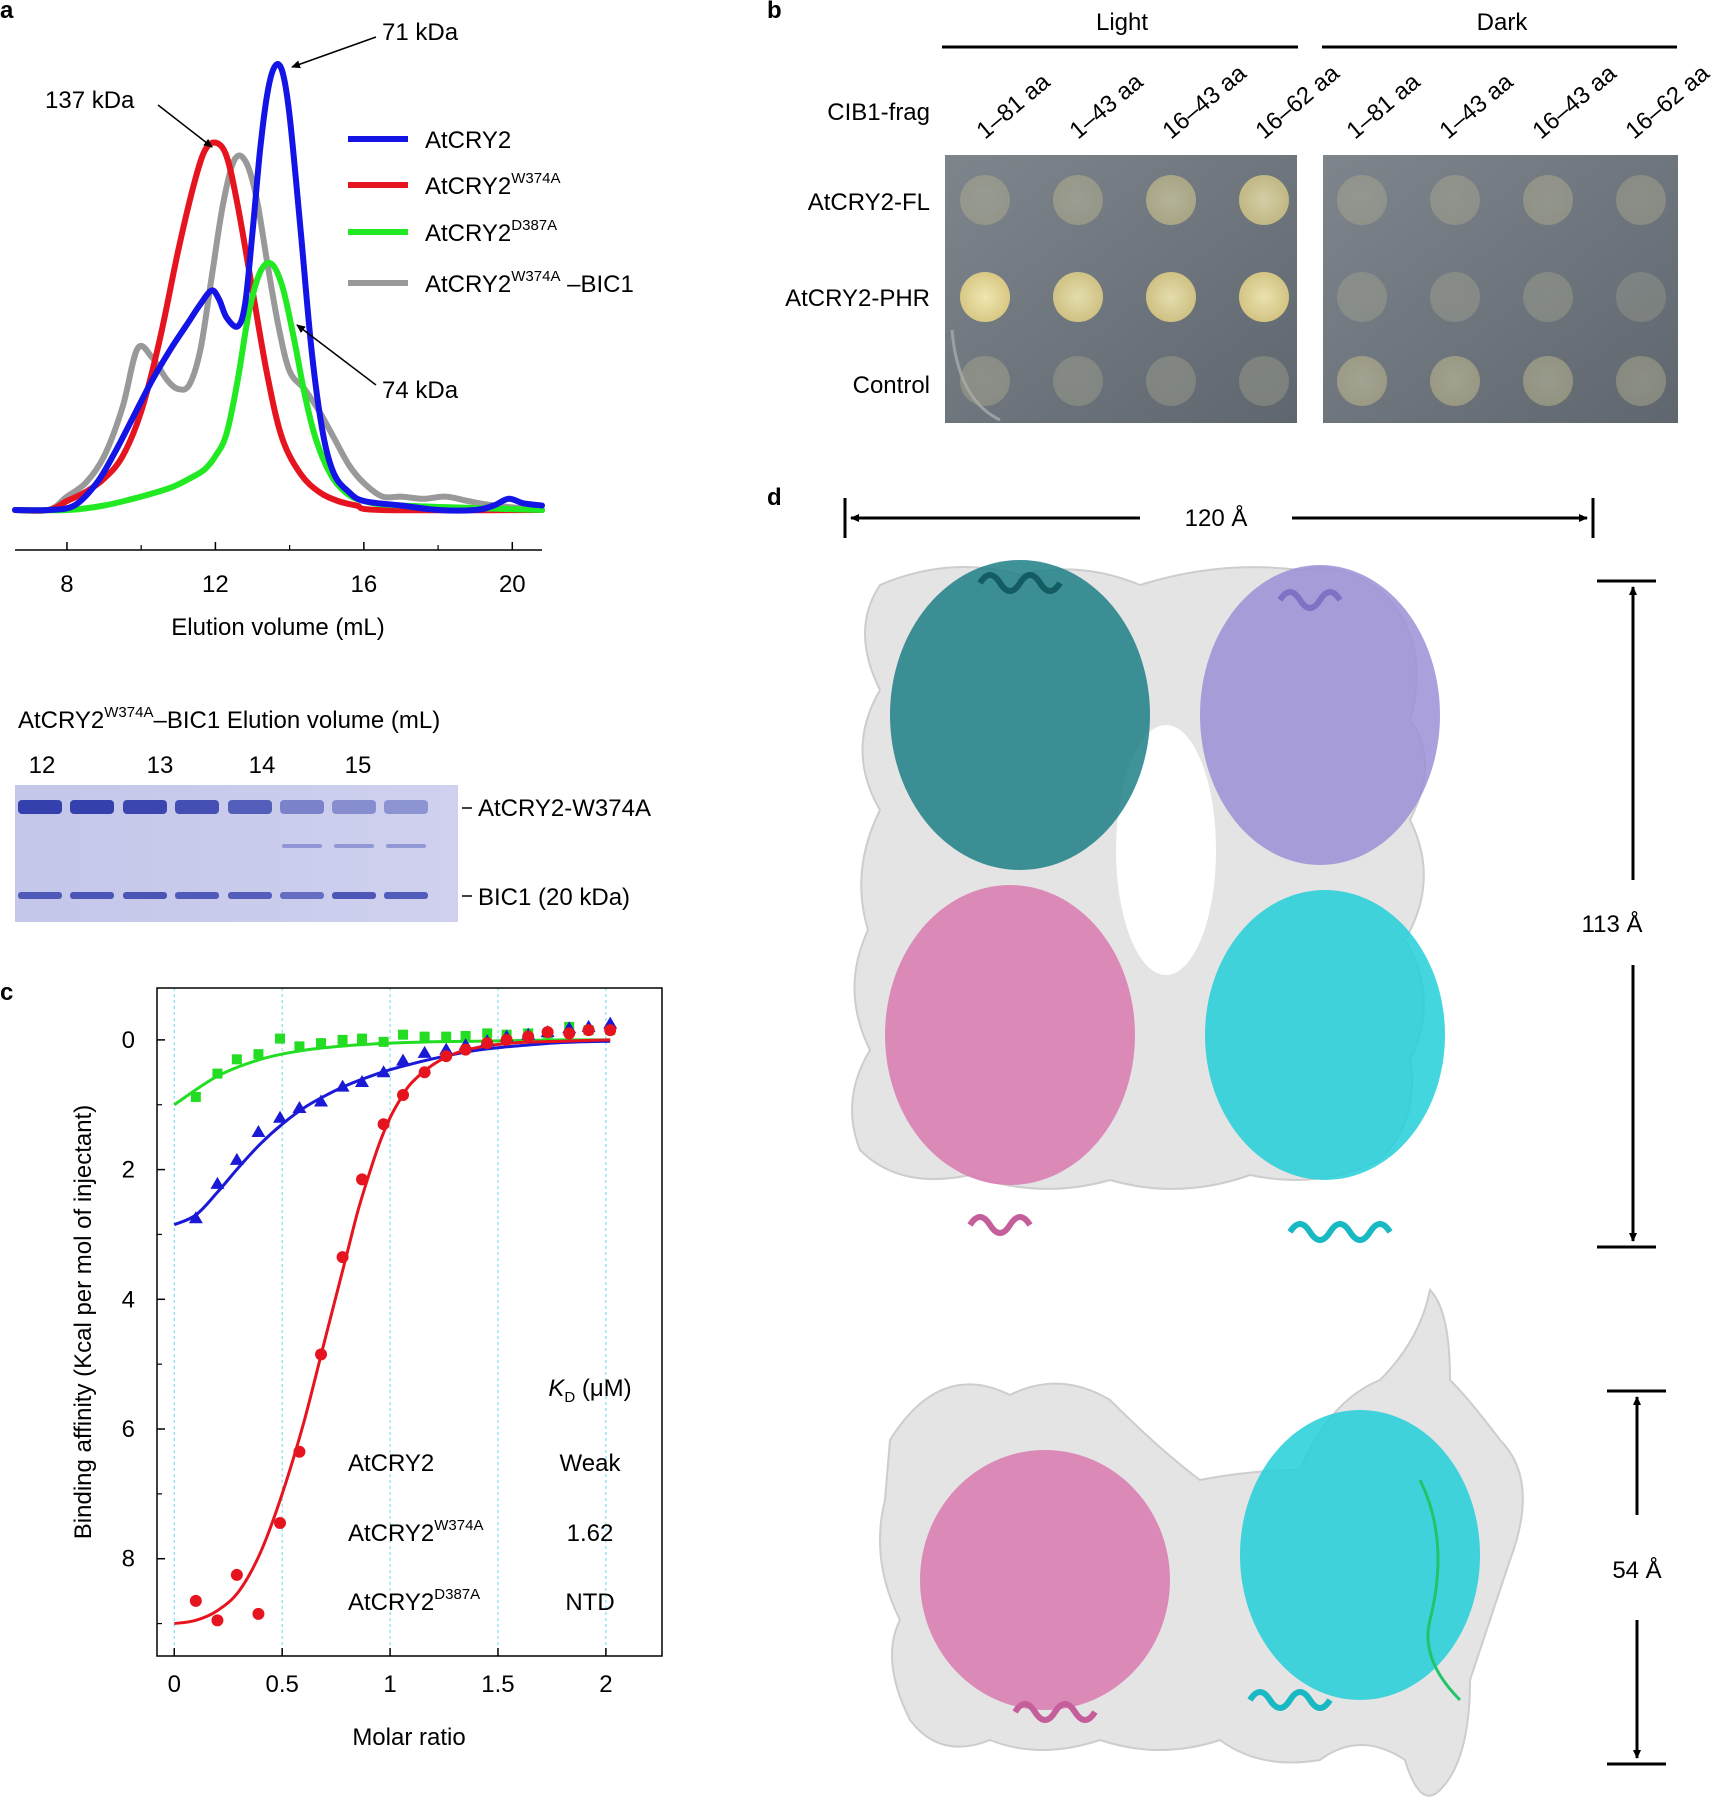  I want to click on panel-label-d: d, so click(774, 497).